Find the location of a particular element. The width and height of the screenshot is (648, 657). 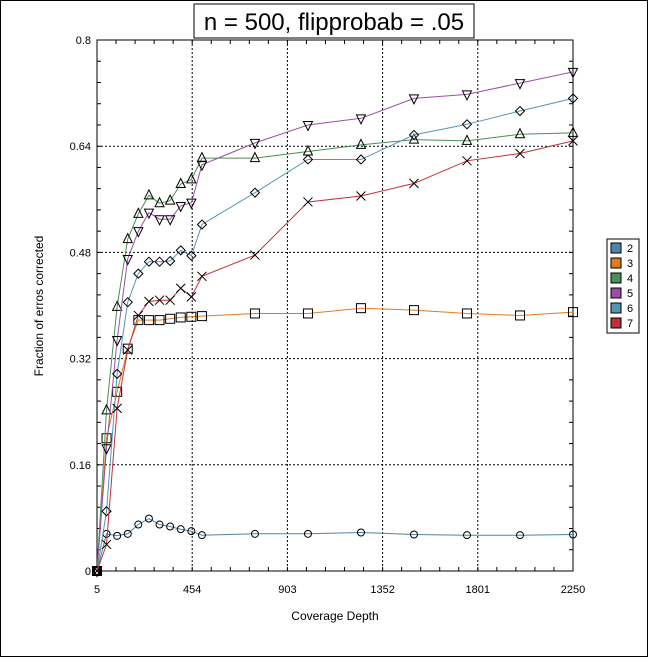

legend-label: 5 is located at coordinates (630, 294).